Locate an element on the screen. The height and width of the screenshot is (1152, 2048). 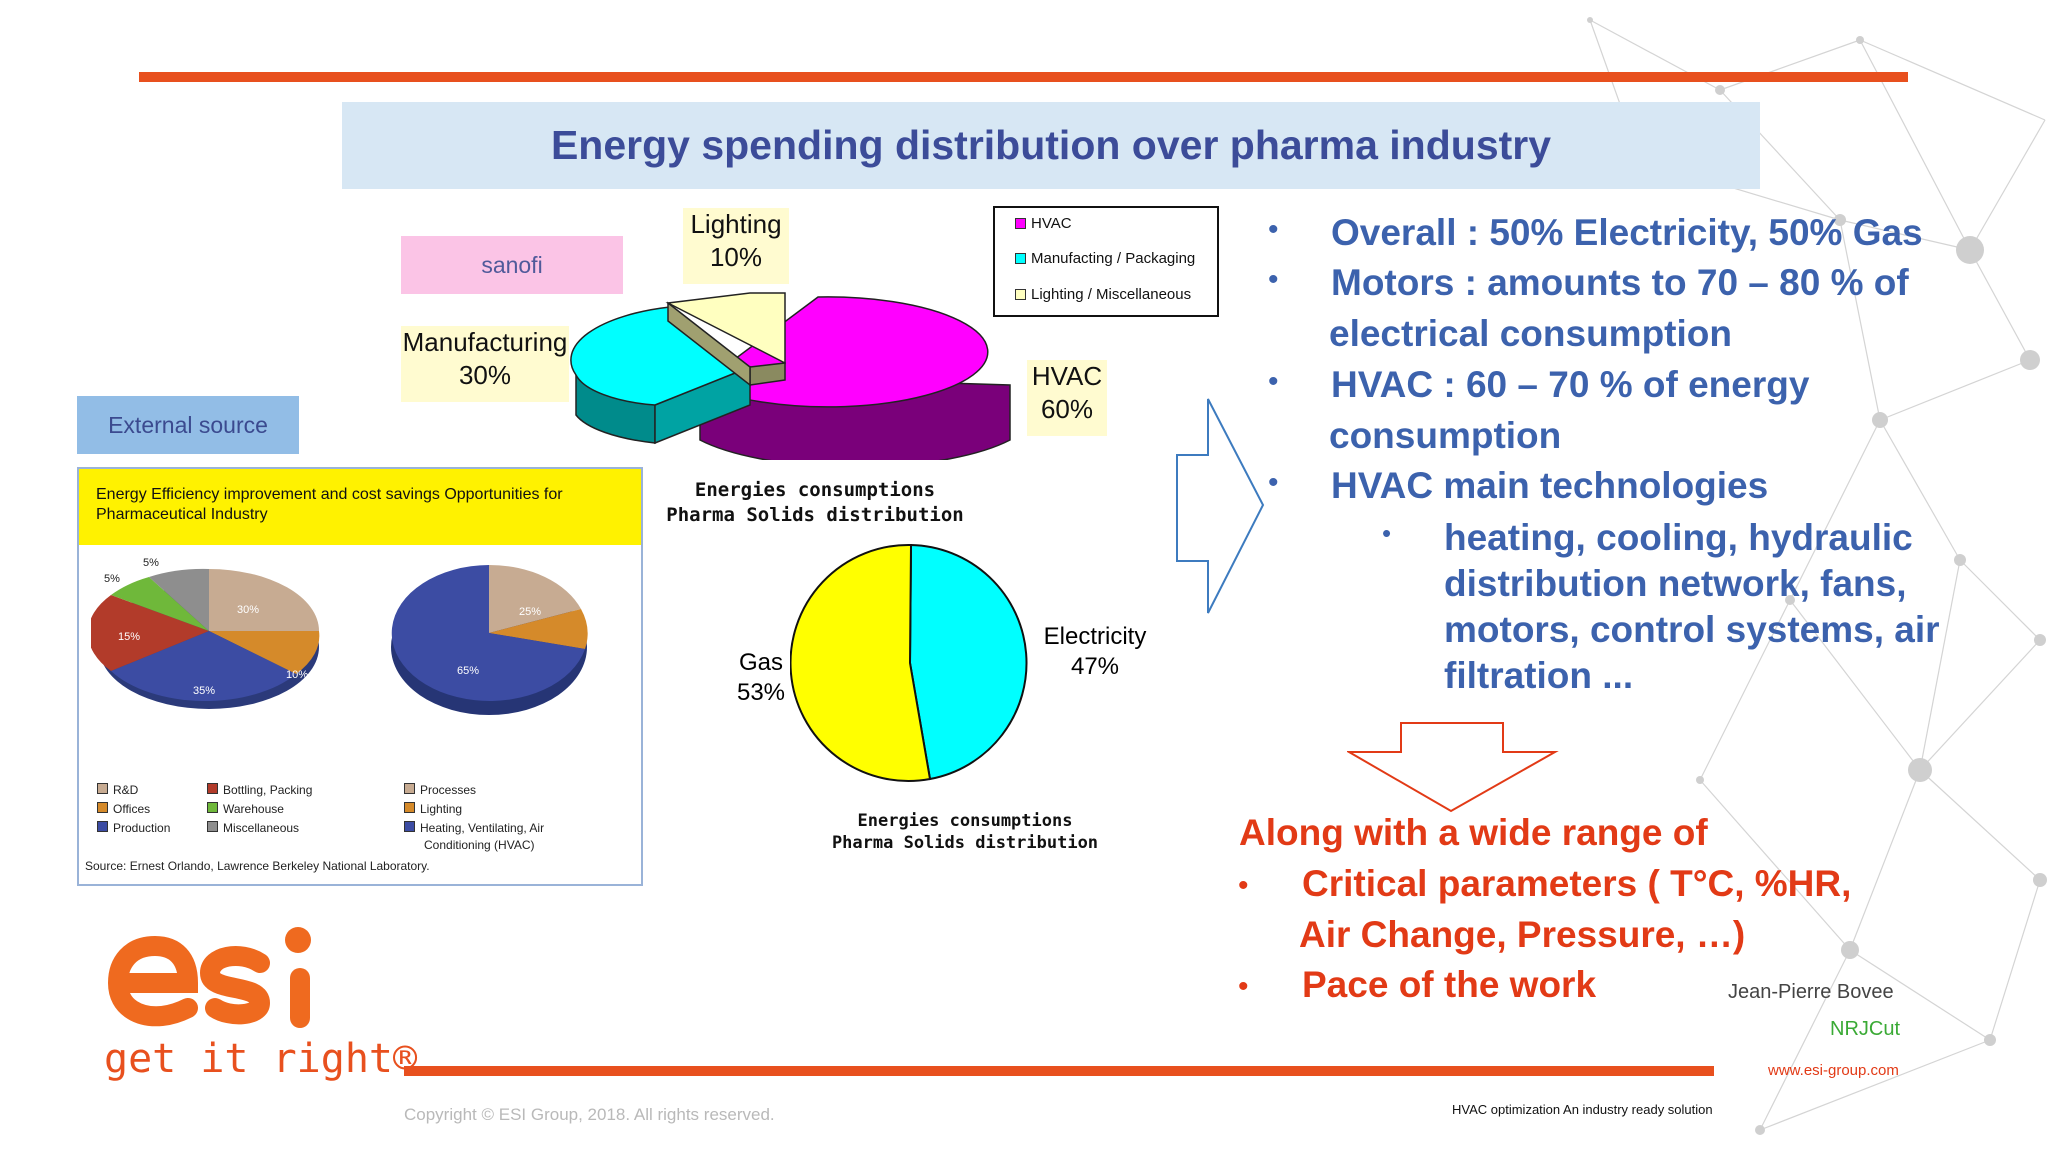
pie-a-label: 30% is located at coordinates (248, 610).